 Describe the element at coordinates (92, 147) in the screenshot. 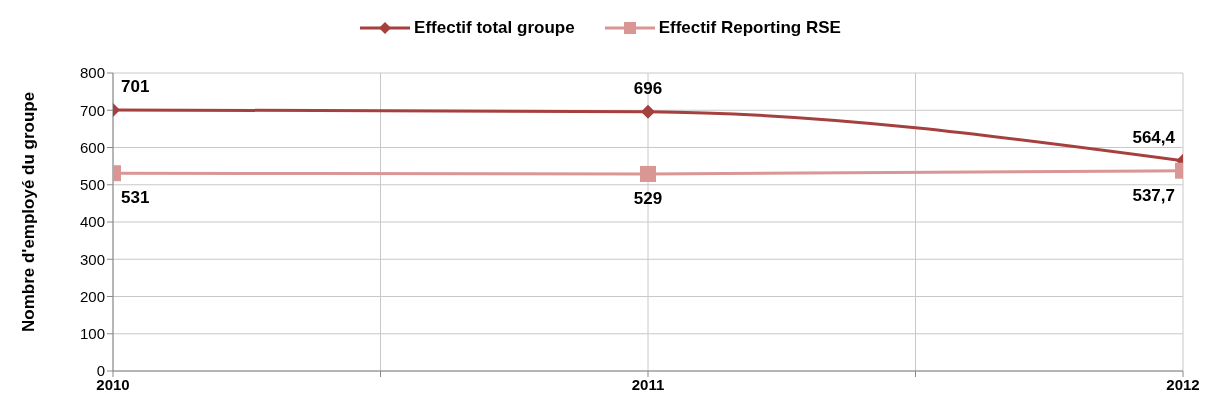

I see `y-tick-label: 600` at that location.